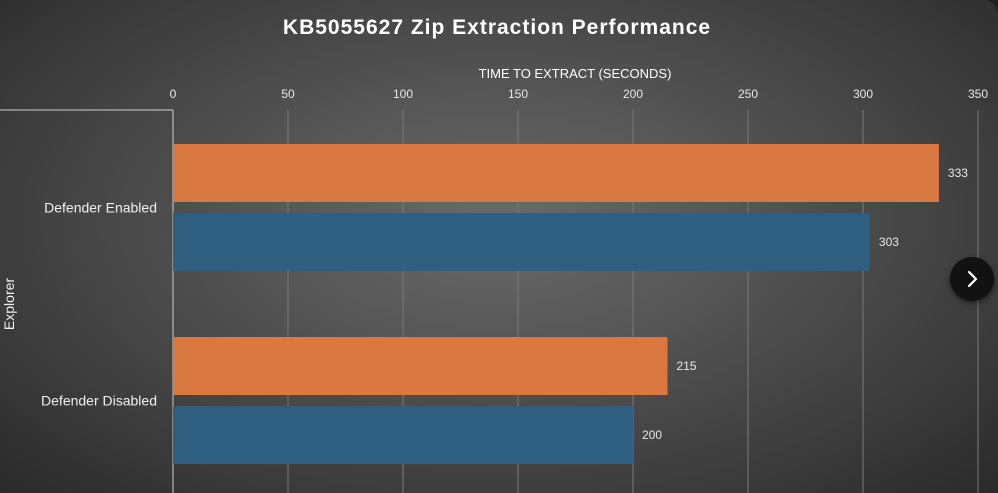 The image size is (998, 493). What do you see at coordinates (633, 94) in the screenshot?
I see `x-tick-label: 200` at bounding box center [633, 94].